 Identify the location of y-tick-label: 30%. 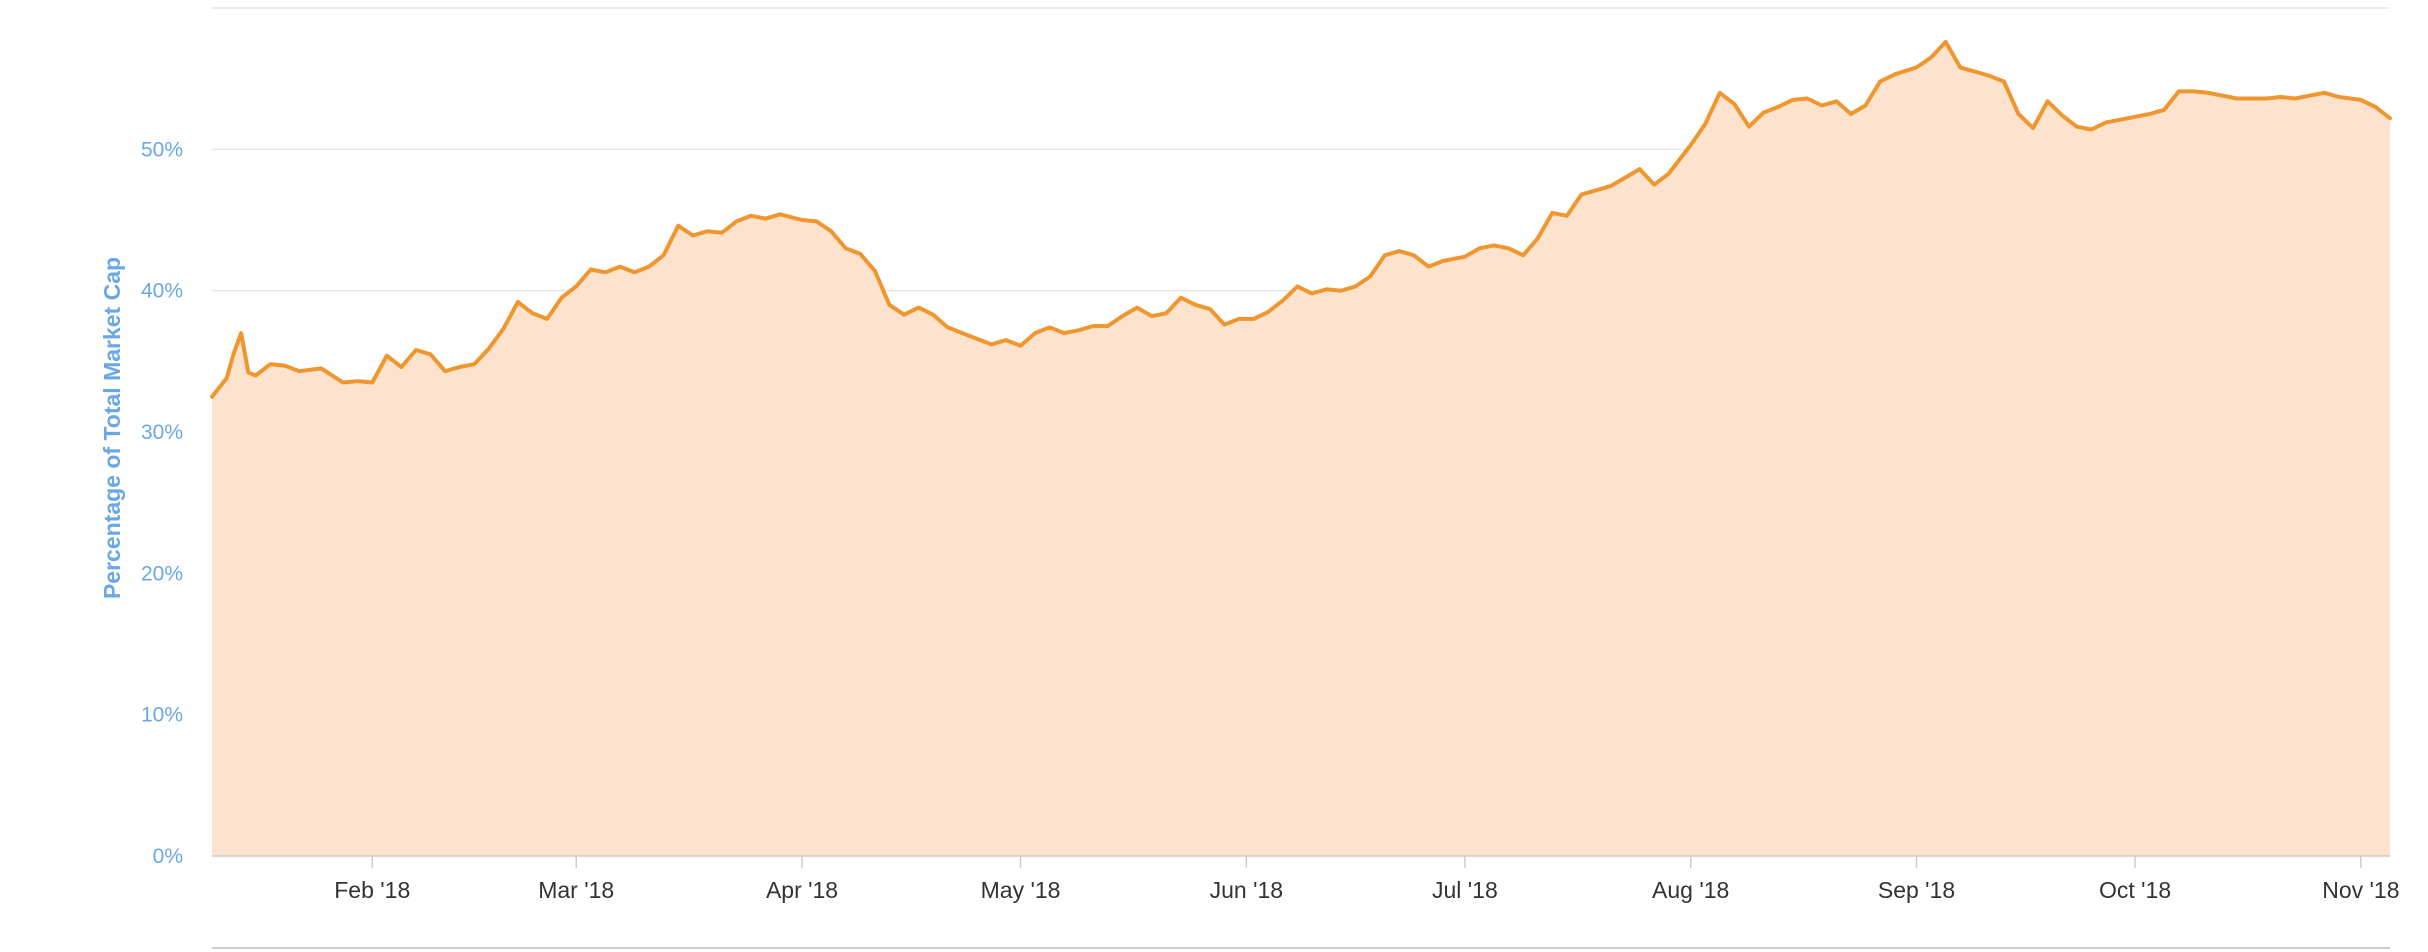
(162, 432).